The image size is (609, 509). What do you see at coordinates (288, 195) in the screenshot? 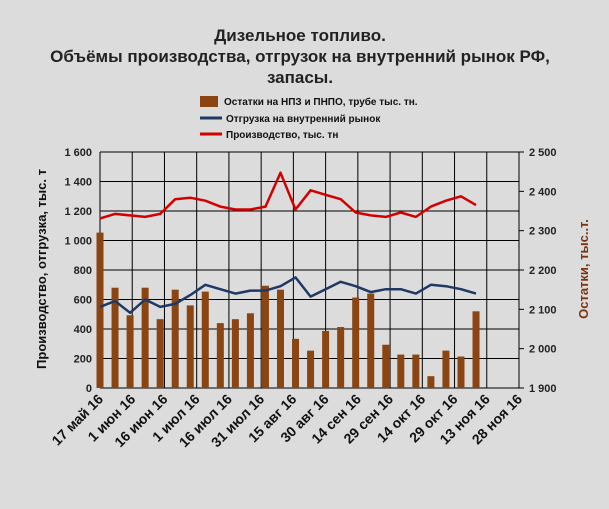
I see `line-production` at bounding box center [288, 195].